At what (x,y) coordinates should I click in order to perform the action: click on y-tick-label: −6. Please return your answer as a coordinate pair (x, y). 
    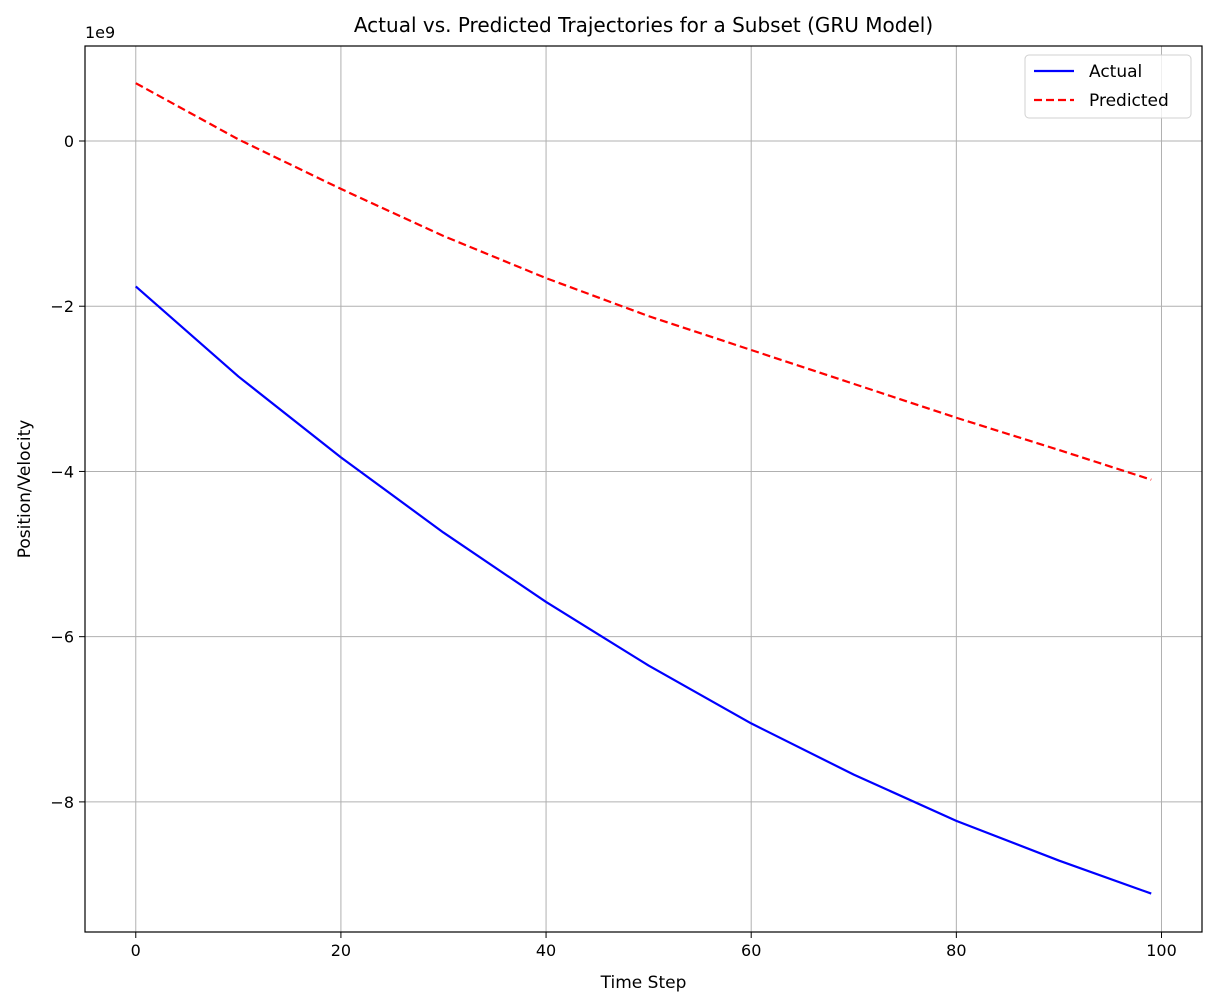
    Looking at the image, I should click on (62, 637).